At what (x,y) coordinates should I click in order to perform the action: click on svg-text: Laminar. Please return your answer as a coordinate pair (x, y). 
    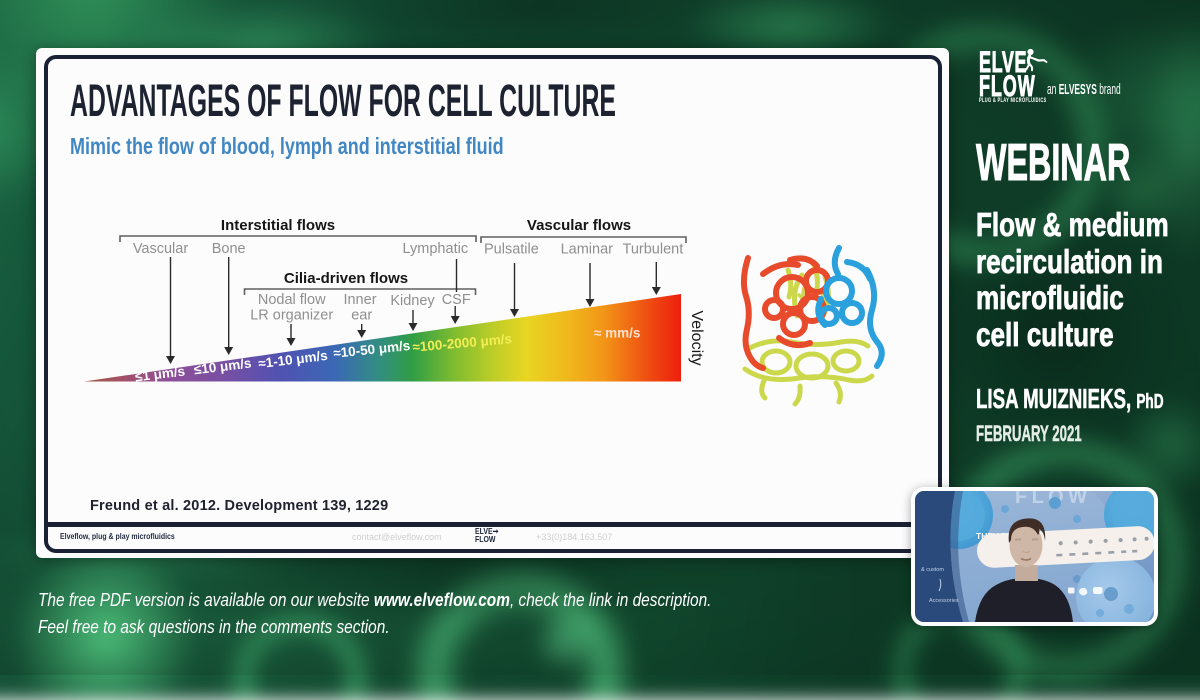
    Looking at the image, I should click on (587, 250).